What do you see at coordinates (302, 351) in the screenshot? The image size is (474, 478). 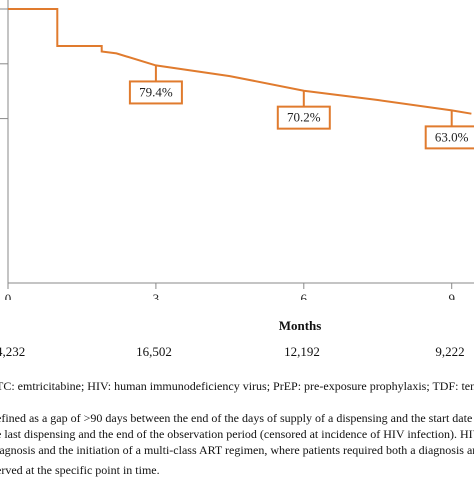 I see `at-risk-count-6: 12,192` at bounding box center [302, 351].